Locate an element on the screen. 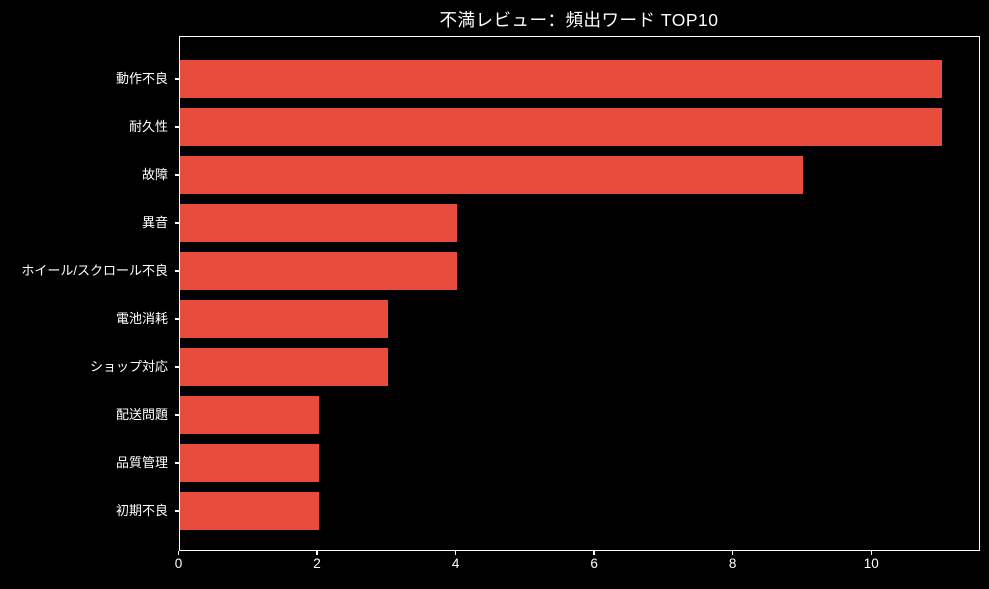 The image size is (989, 589). y-axis-label: 電池消耗 is located at coordinates (141, 318).